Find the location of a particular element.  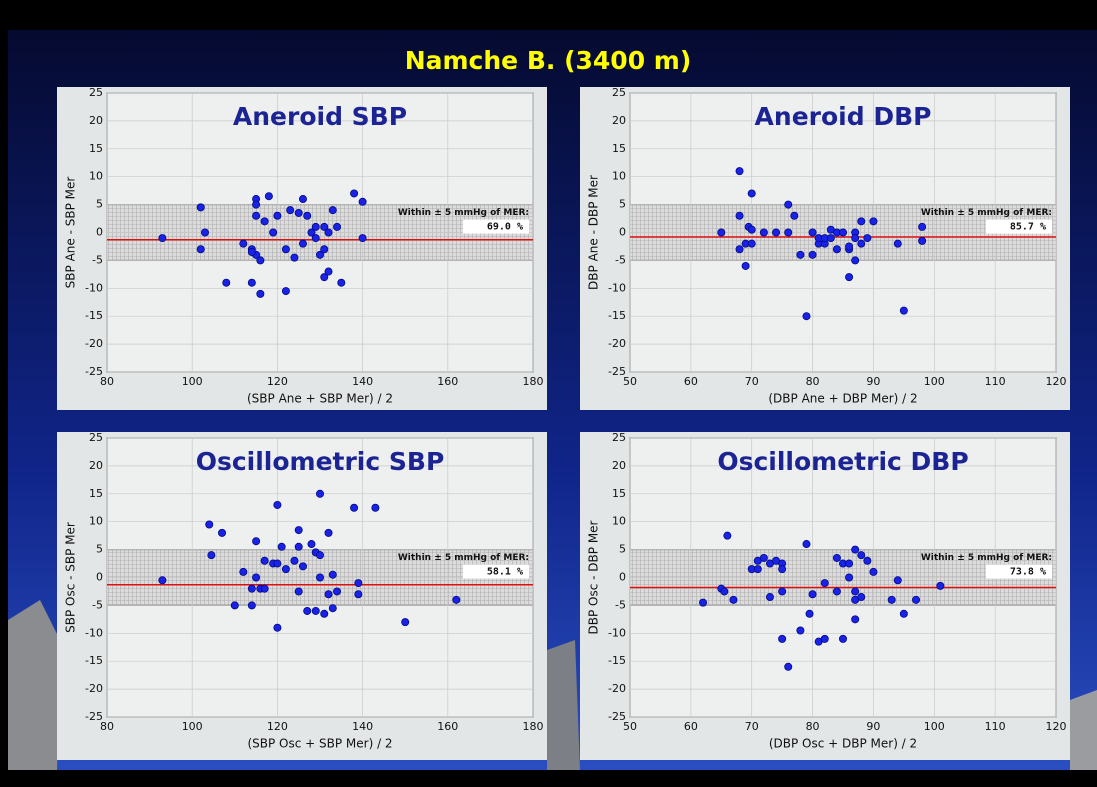

x-tick-label: 110 is located at coordinates (995, 381).